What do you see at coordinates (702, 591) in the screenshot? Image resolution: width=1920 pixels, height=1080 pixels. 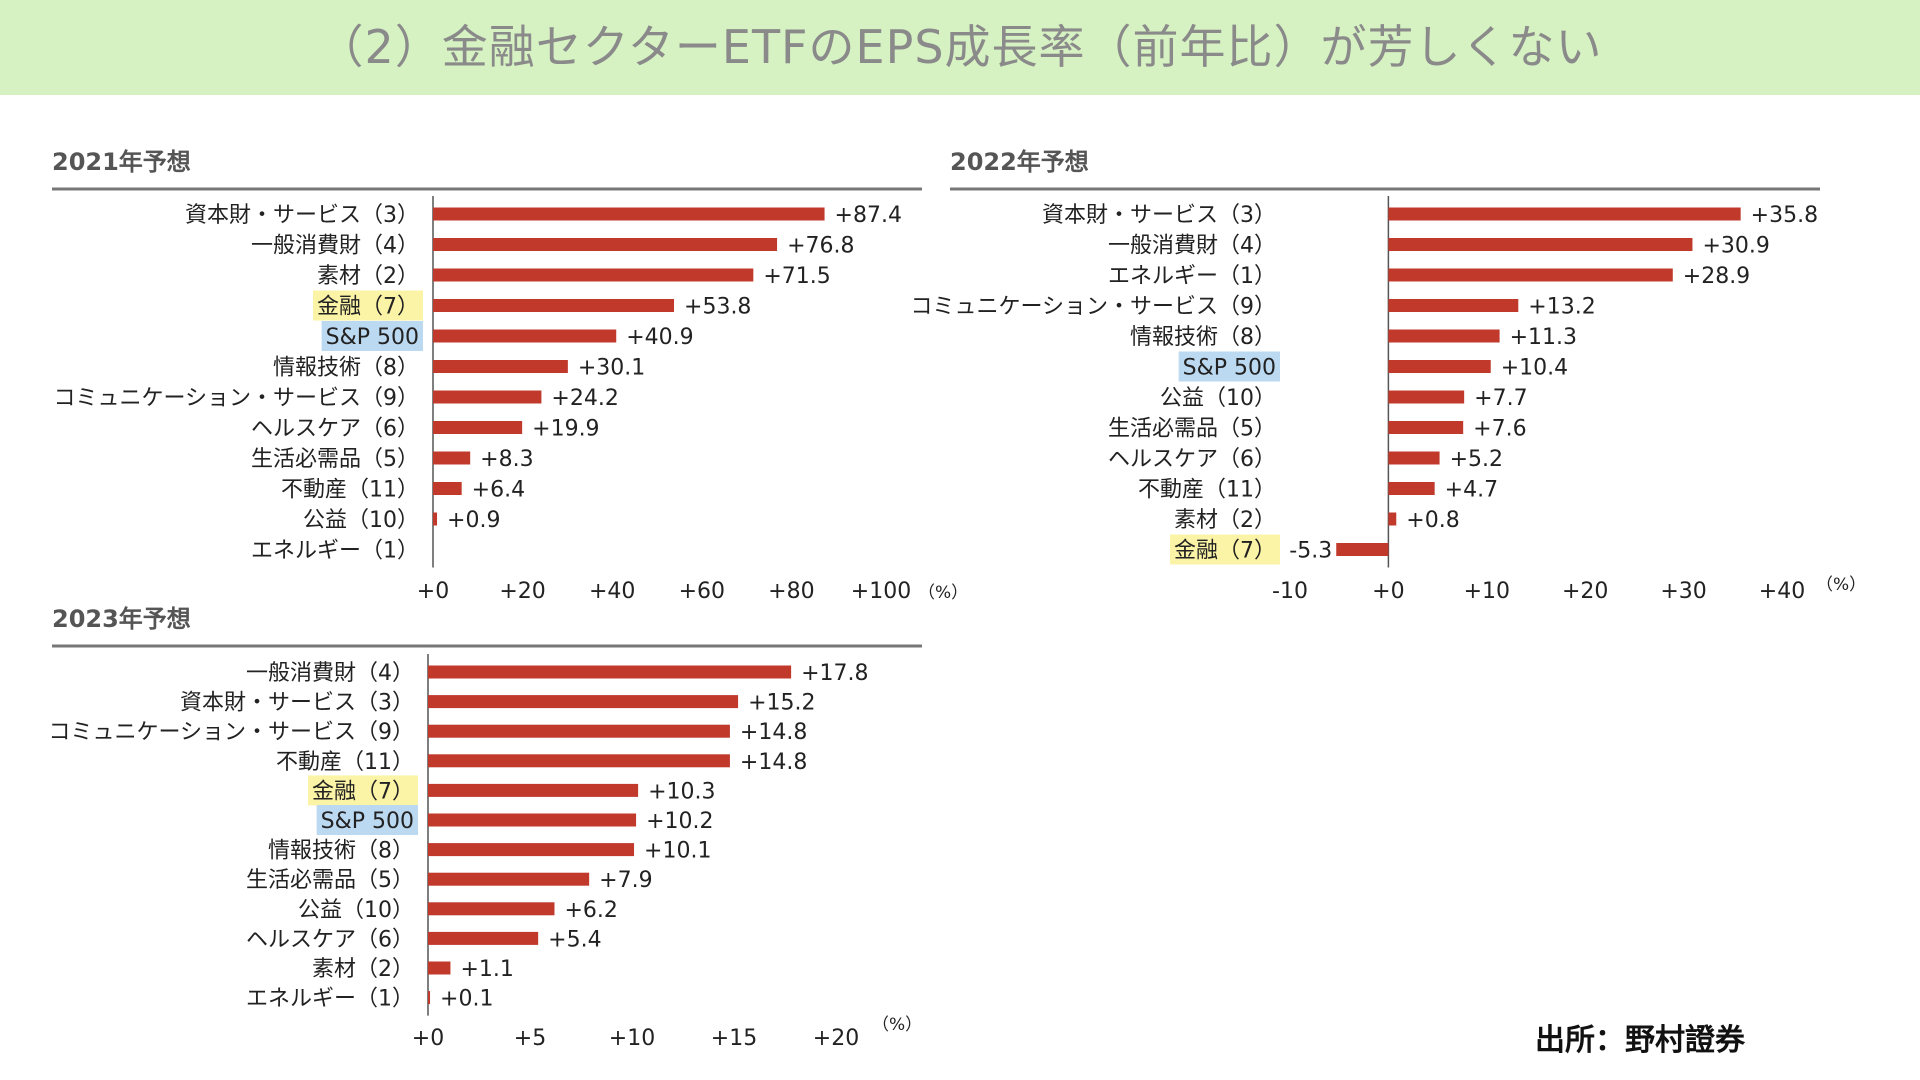 I see `x-tick-label: +60` at bounding box center [702, 591].